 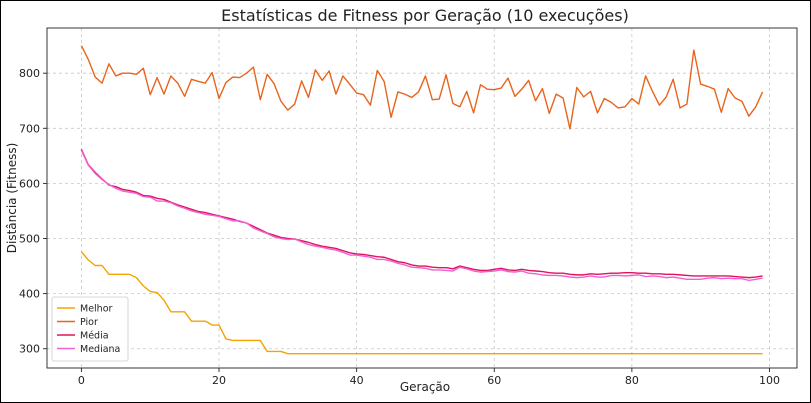 What do you see at coordinates (29, 294) in the screenshot?
I see `y-tick-label: 400` at bounding box center [29, 294].